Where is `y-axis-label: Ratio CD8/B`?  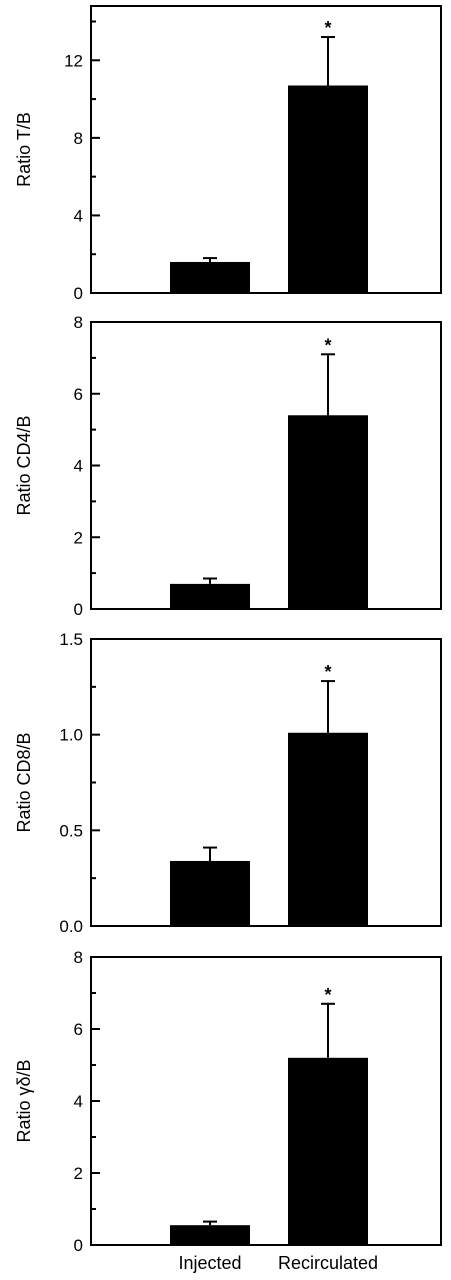
y-axis-label: Ratio CD8/B is located at coordinates (24, 782).